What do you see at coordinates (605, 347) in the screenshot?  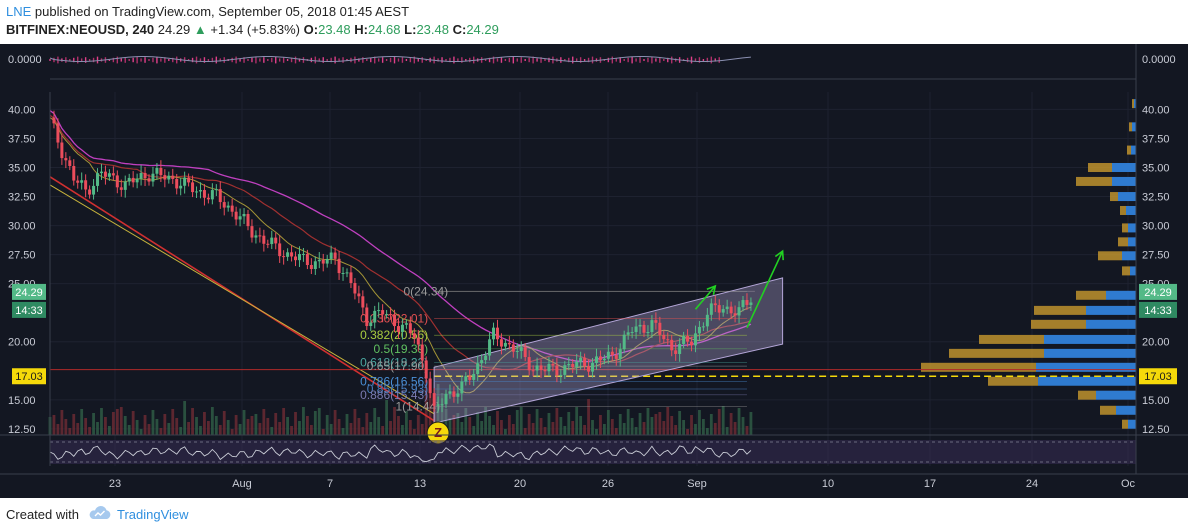 I see `drawings: Z` at bounding box center [605, 347].